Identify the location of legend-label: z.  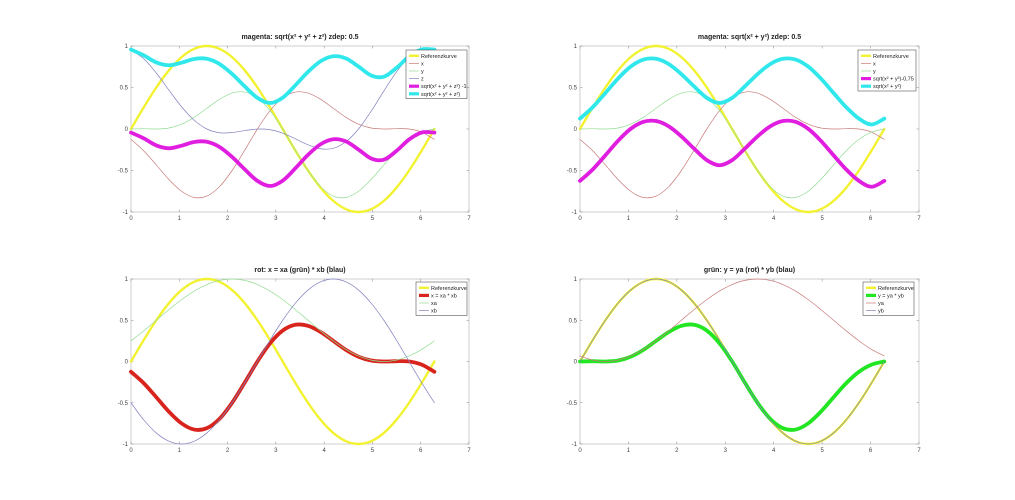
(422, 80).